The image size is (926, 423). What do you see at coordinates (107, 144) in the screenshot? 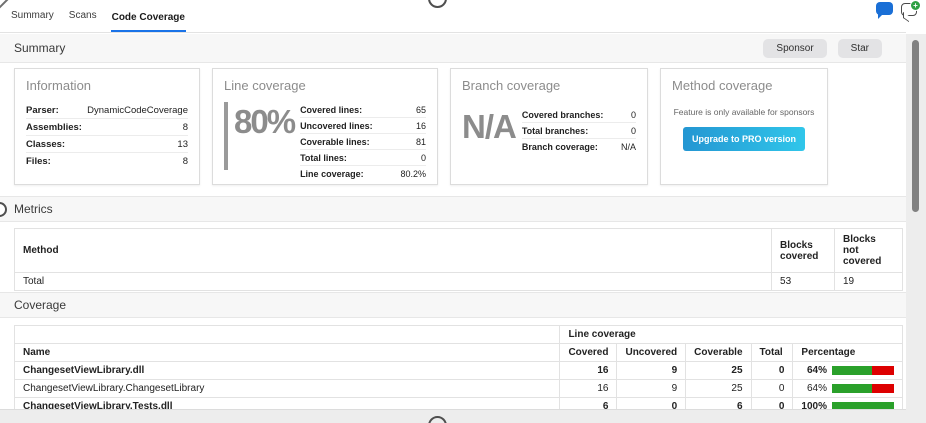
I see `info-row-classes: Classes: 13` at bounding box center [107, 144].